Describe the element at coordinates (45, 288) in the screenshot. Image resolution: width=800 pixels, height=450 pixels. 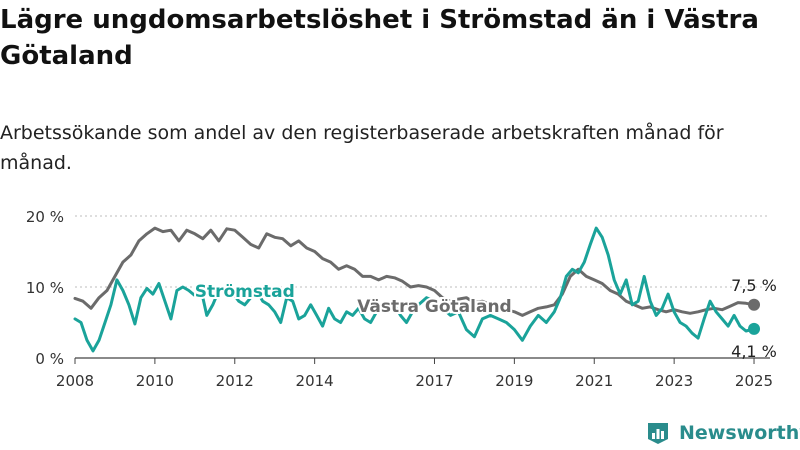
I see `y-tick-label: 10 %` at that location.